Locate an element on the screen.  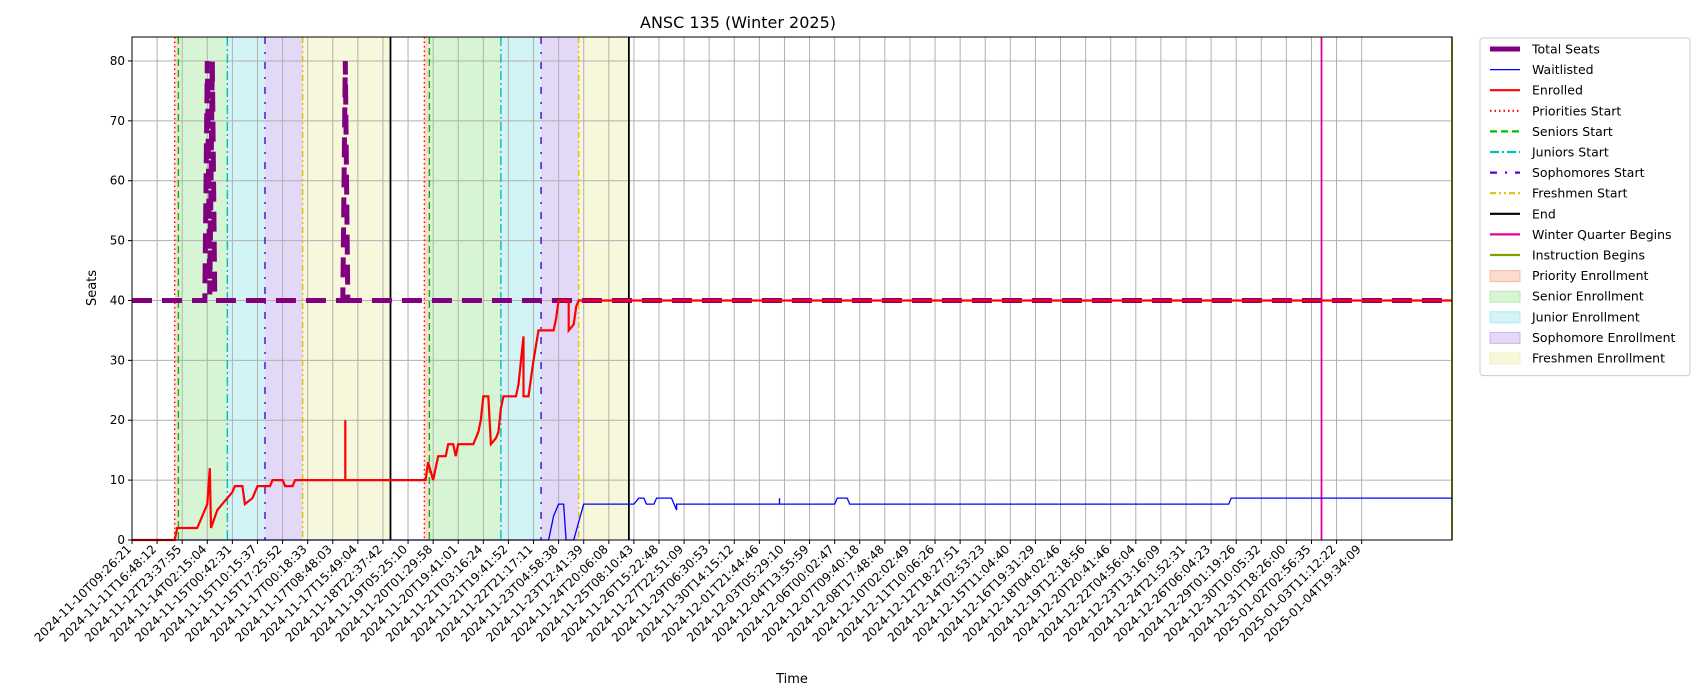
legend-label: Sophomores Start is located at coordinates (1588, 172).